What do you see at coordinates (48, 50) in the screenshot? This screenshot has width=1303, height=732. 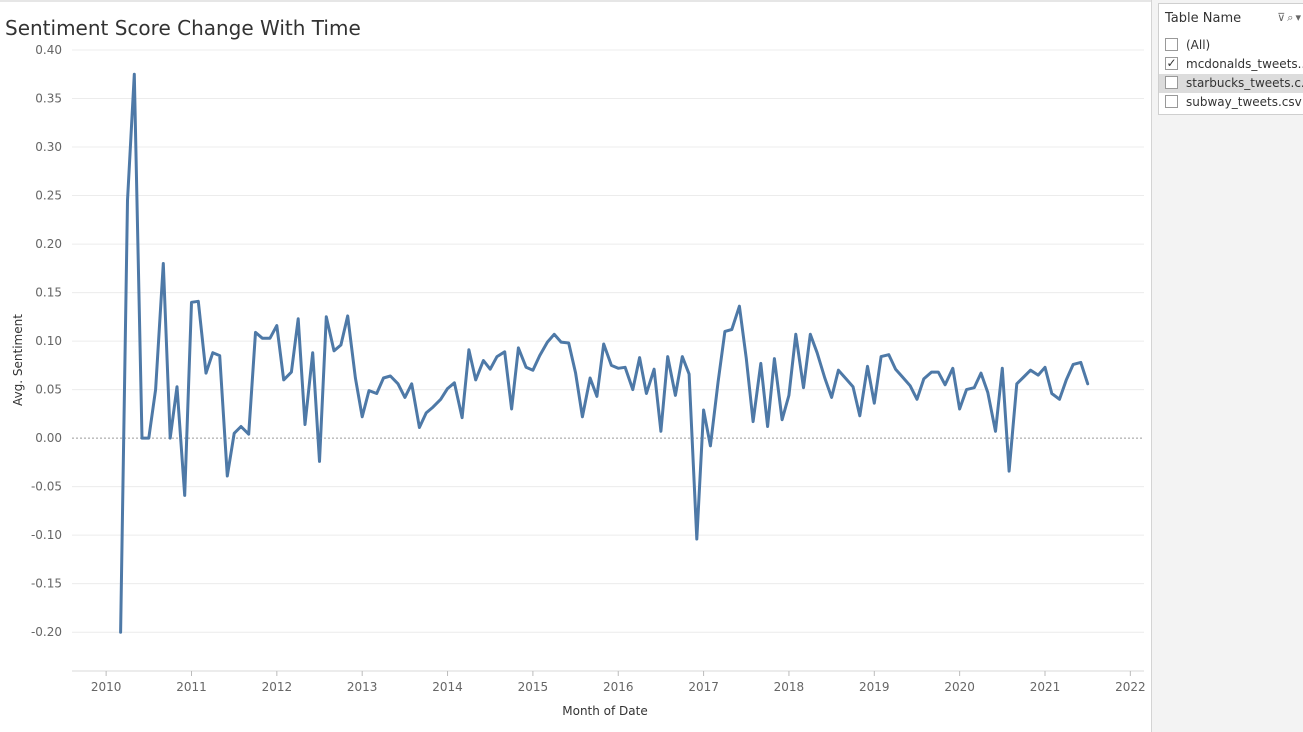 I see `y-tick-label: 0.40` at bounding box center [48, 50].